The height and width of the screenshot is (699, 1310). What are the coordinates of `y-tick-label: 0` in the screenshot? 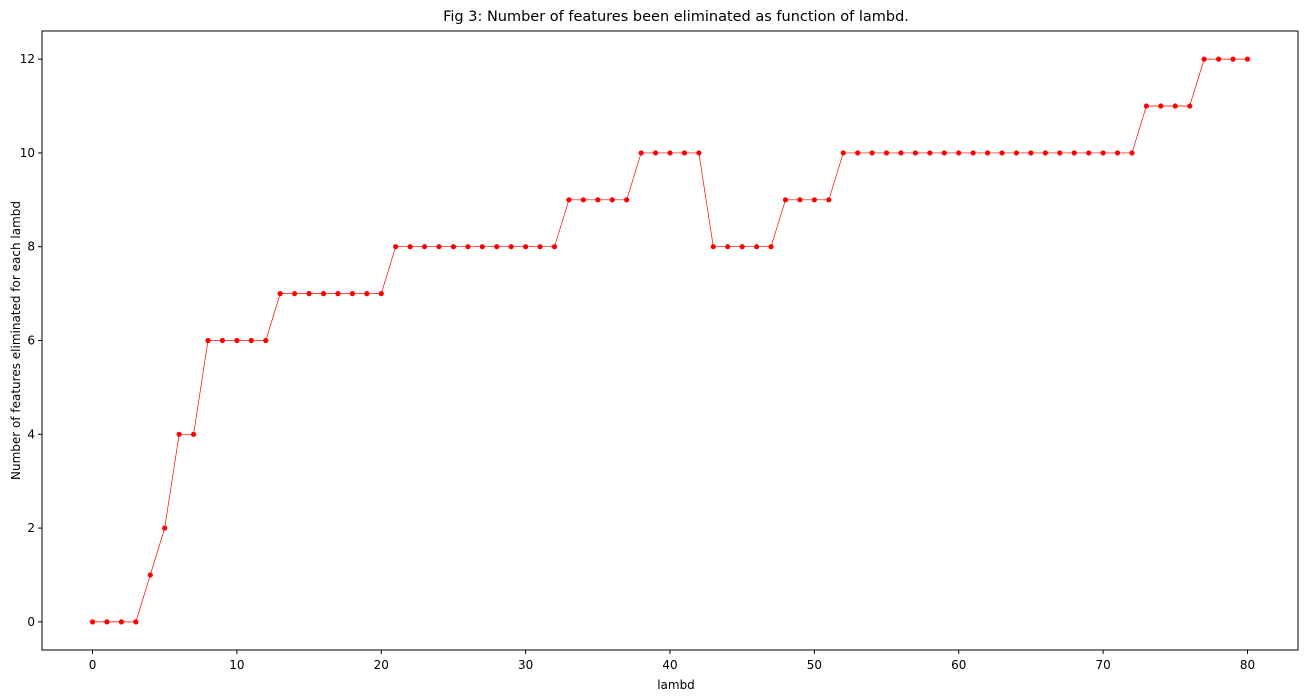 It's located at (31, 622).